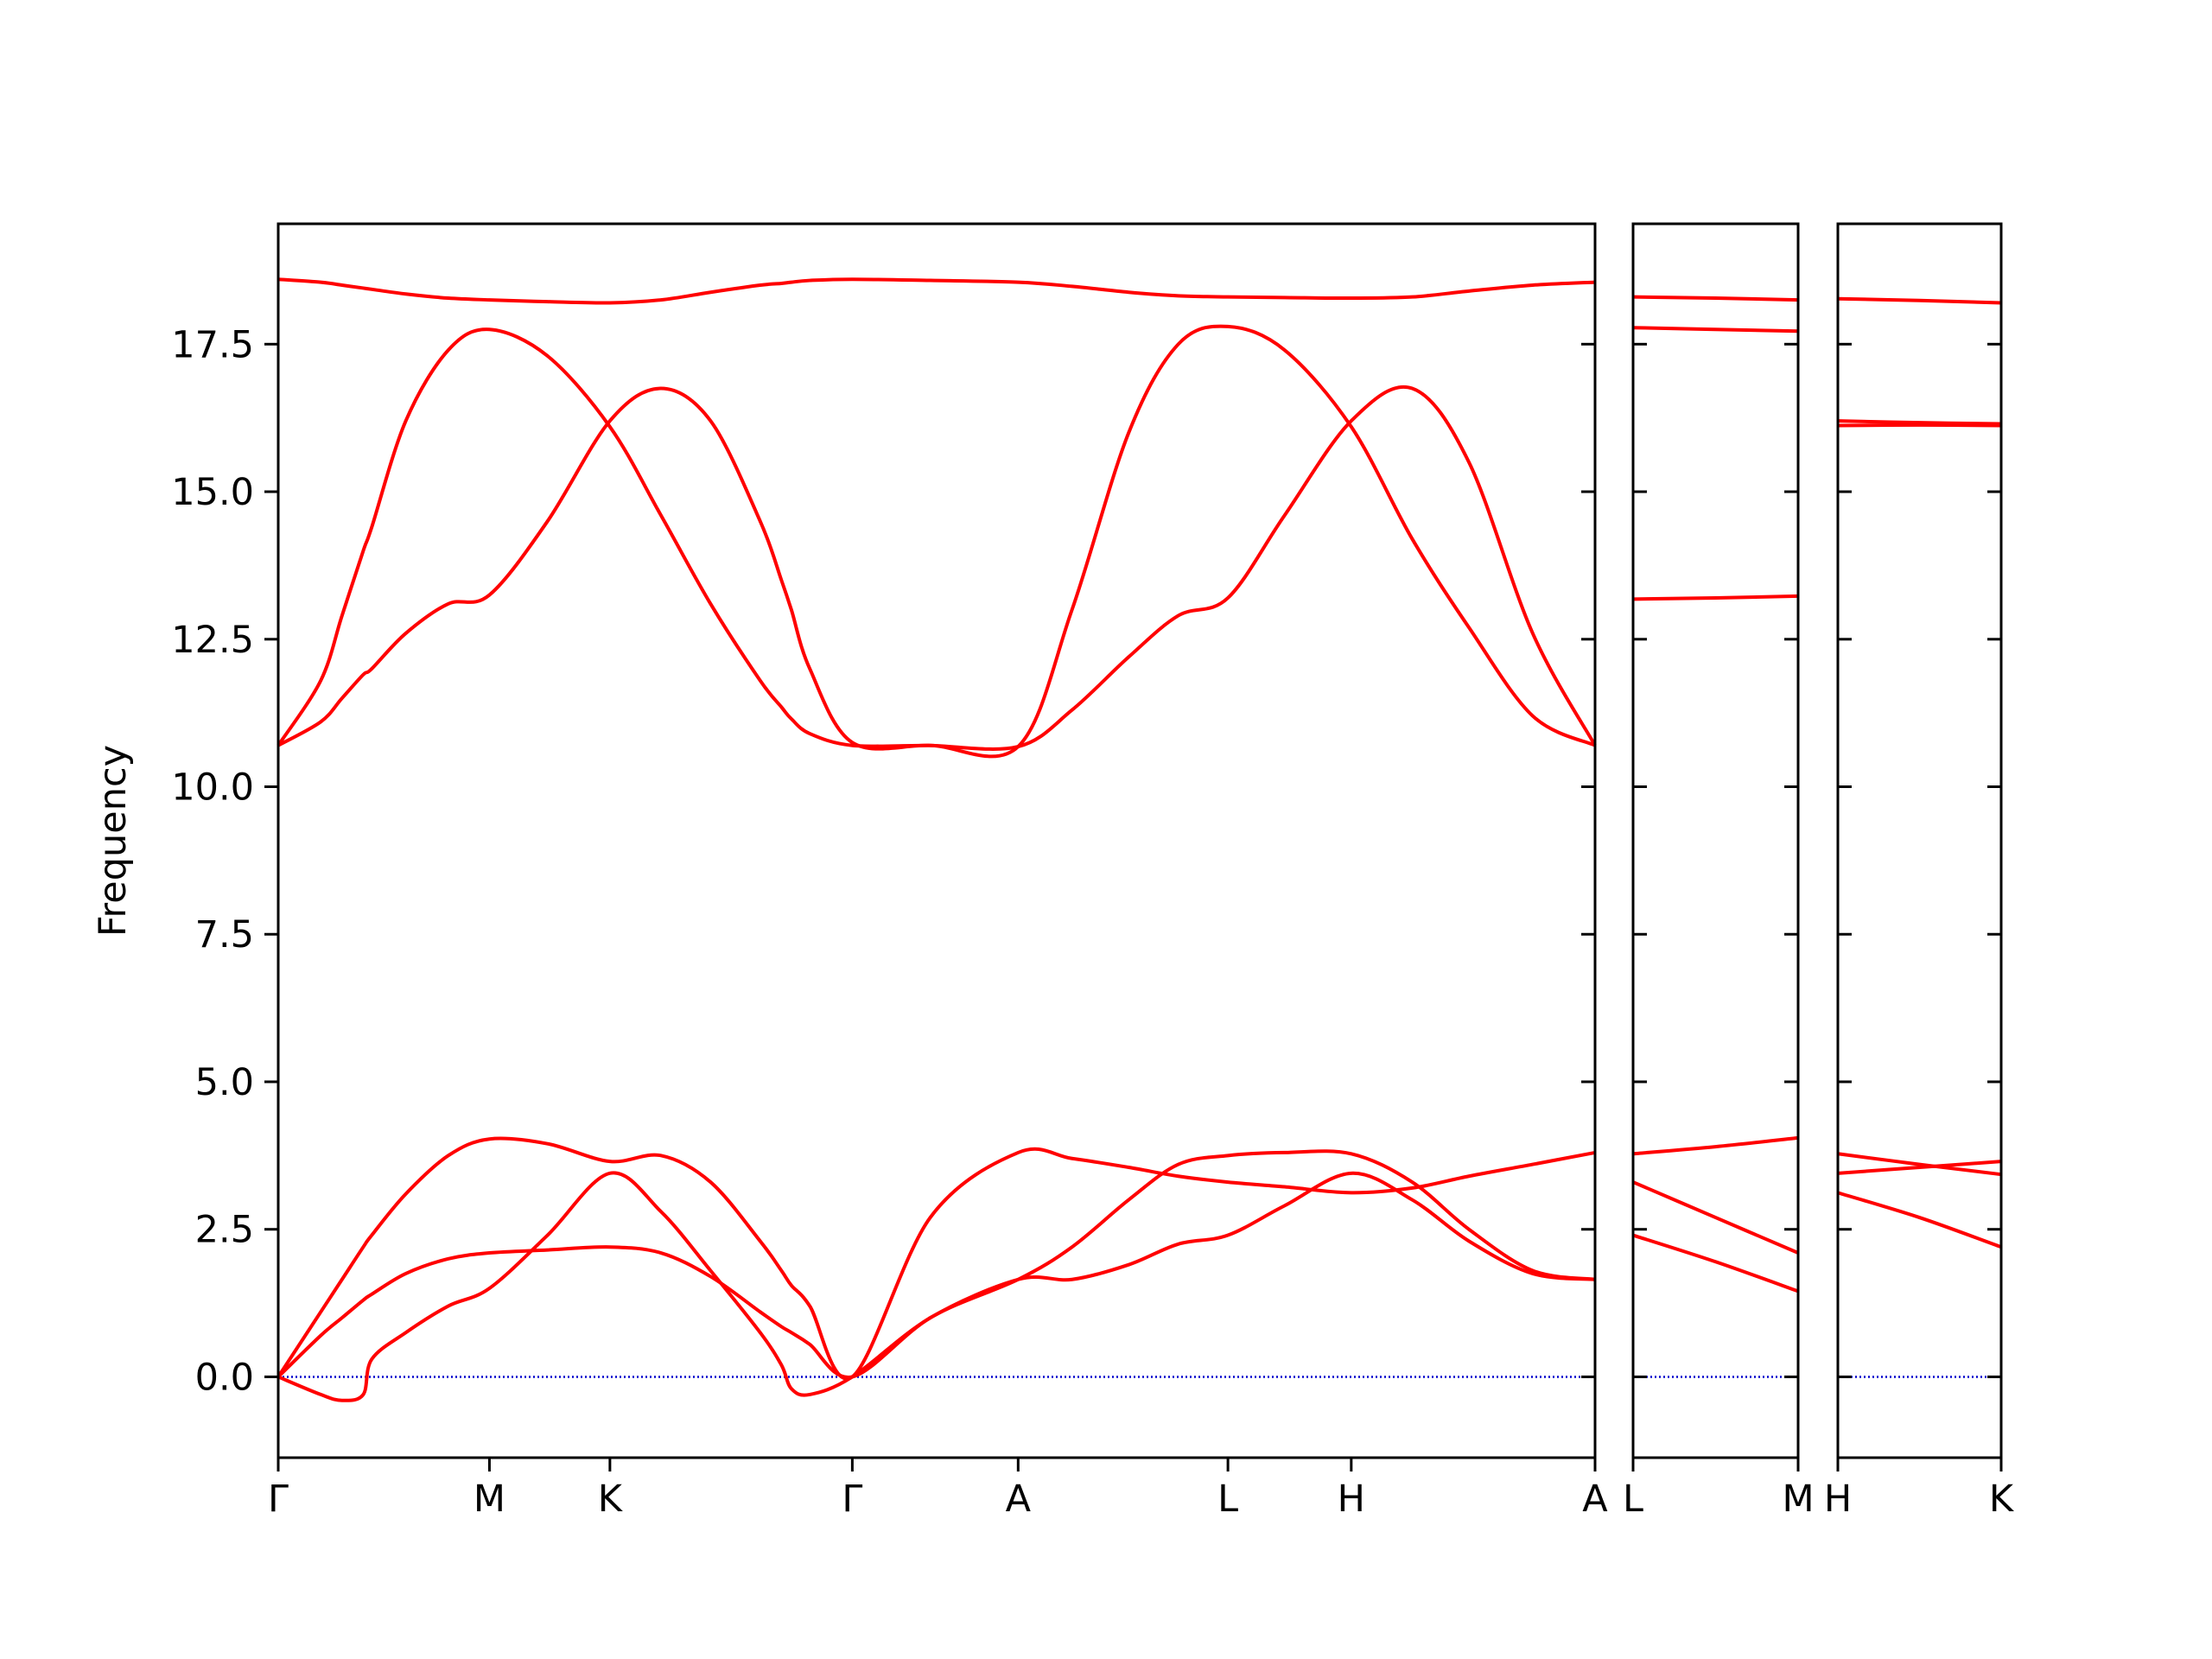 The height and width of the screenshot is (1659, 2212). Describe the element at coordinates (224, 1377) in the screenshot. I see `y-tick-label: 0.0` at that location.